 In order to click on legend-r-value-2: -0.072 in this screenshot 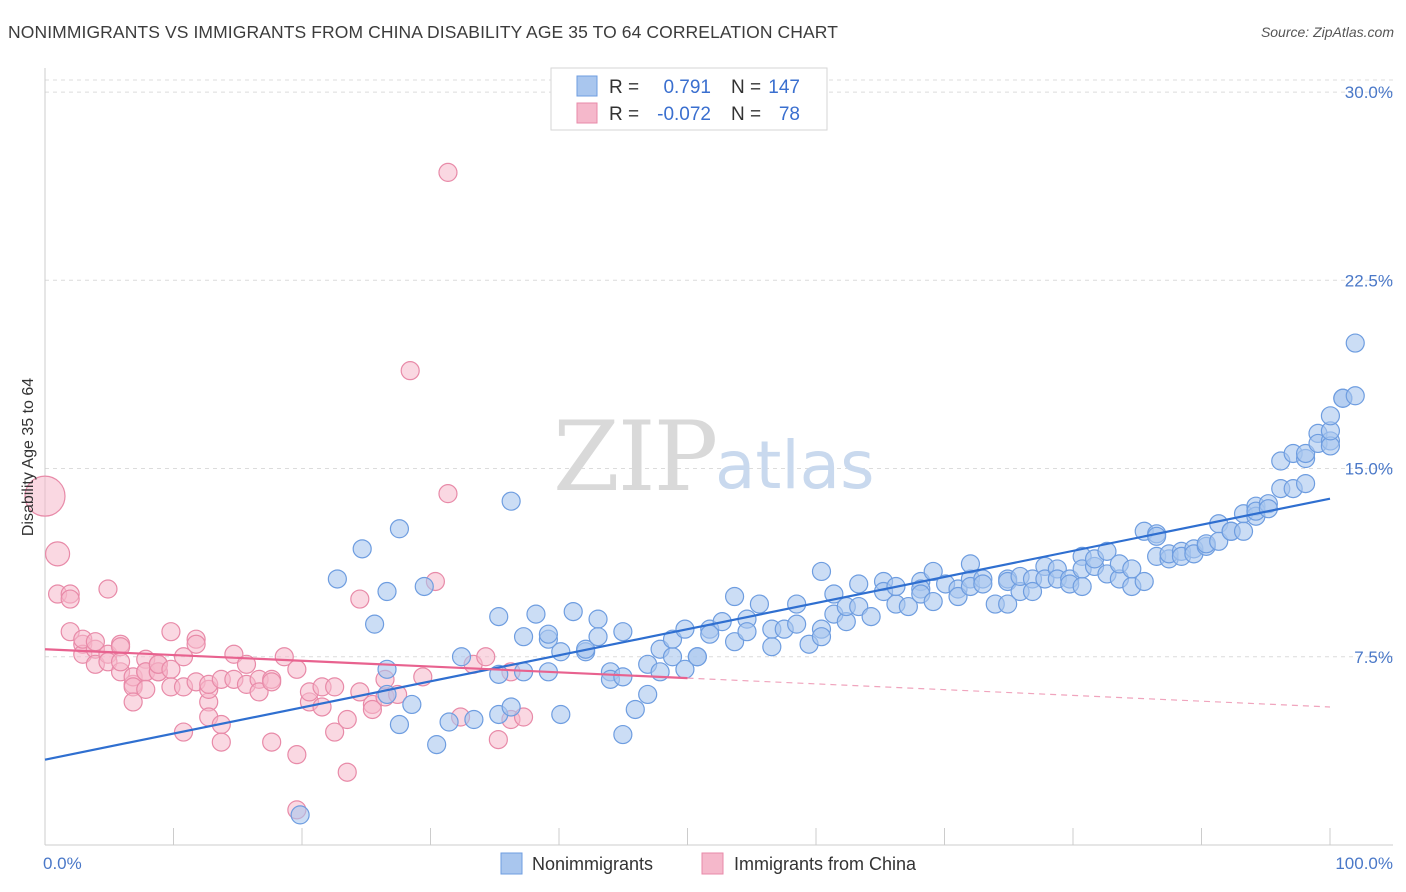, I will do `click(684, 114)`.